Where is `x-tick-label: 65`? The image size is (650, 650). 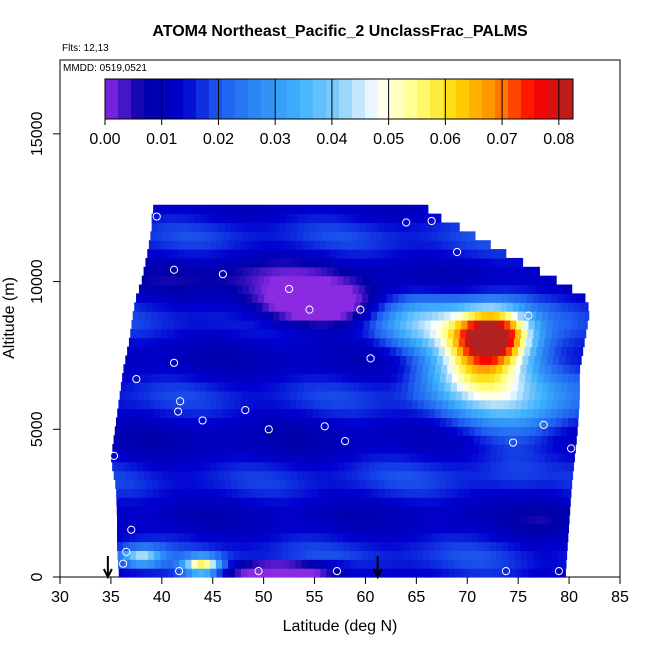 x-tick-label: 65 is located at coordinates (416, 597).